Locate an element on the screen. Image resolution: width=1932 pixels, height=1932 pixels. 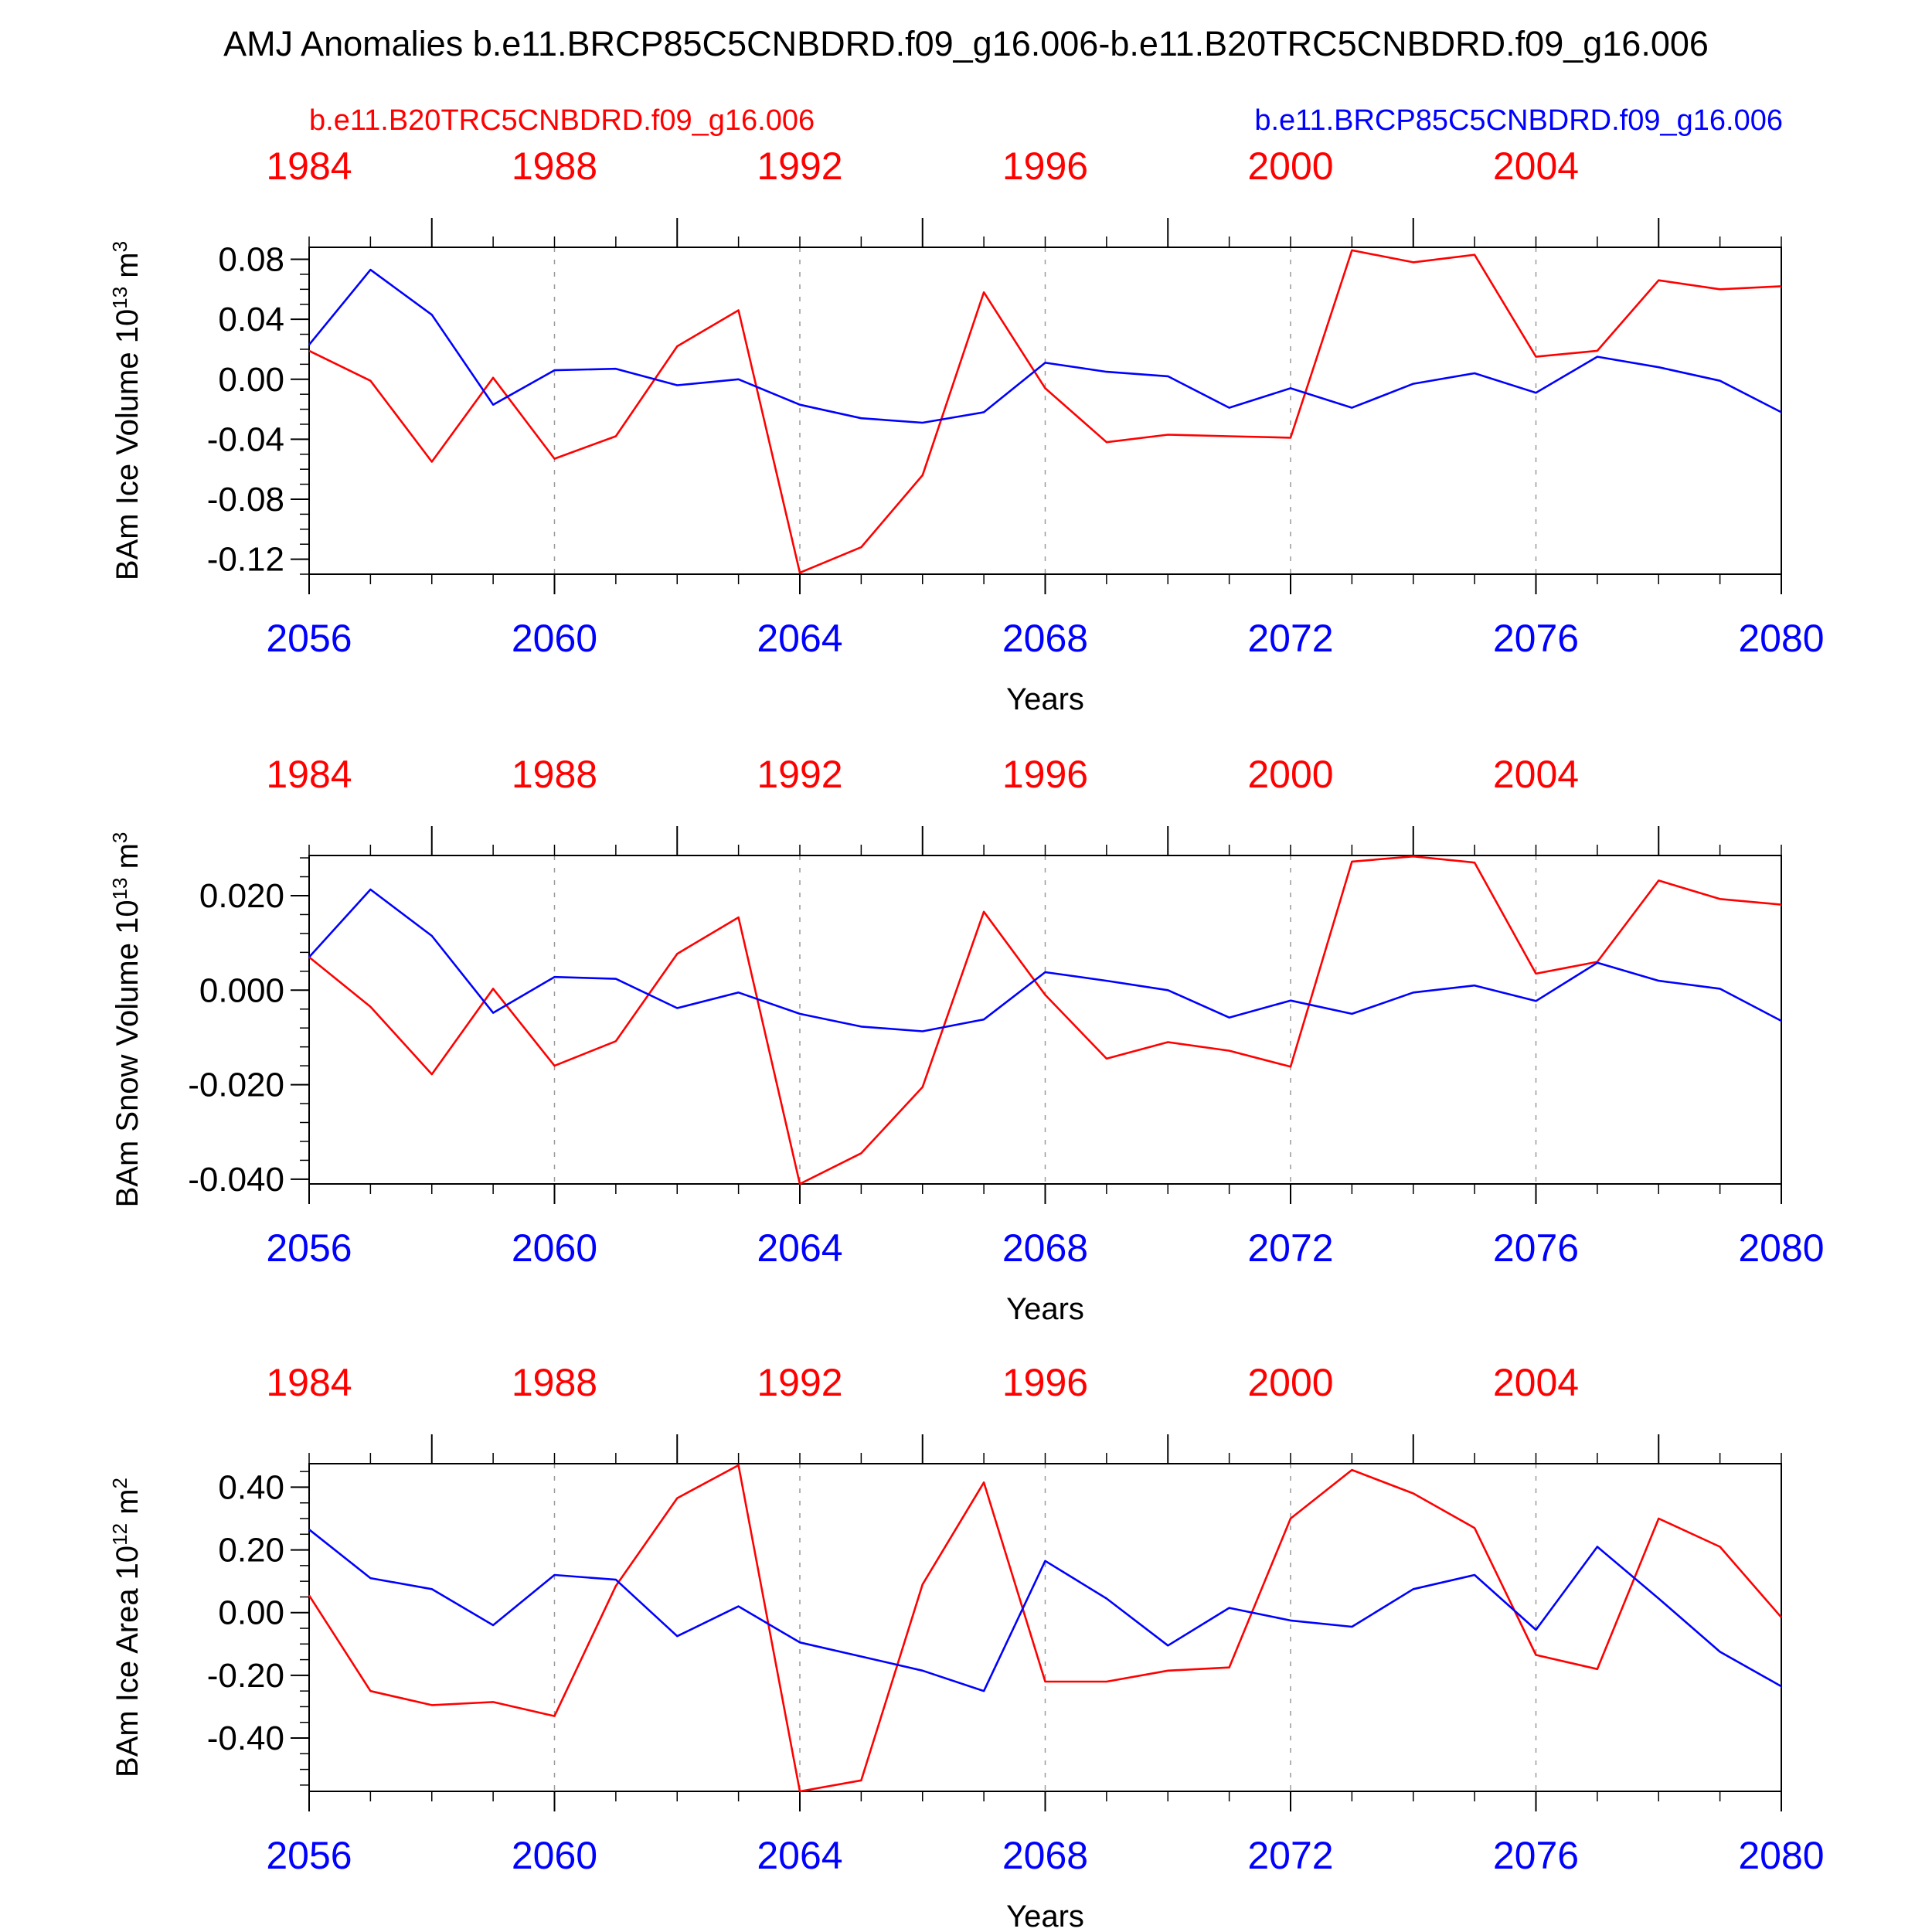
y-tick-label: 0.020 is located at coordinates (241, 896).